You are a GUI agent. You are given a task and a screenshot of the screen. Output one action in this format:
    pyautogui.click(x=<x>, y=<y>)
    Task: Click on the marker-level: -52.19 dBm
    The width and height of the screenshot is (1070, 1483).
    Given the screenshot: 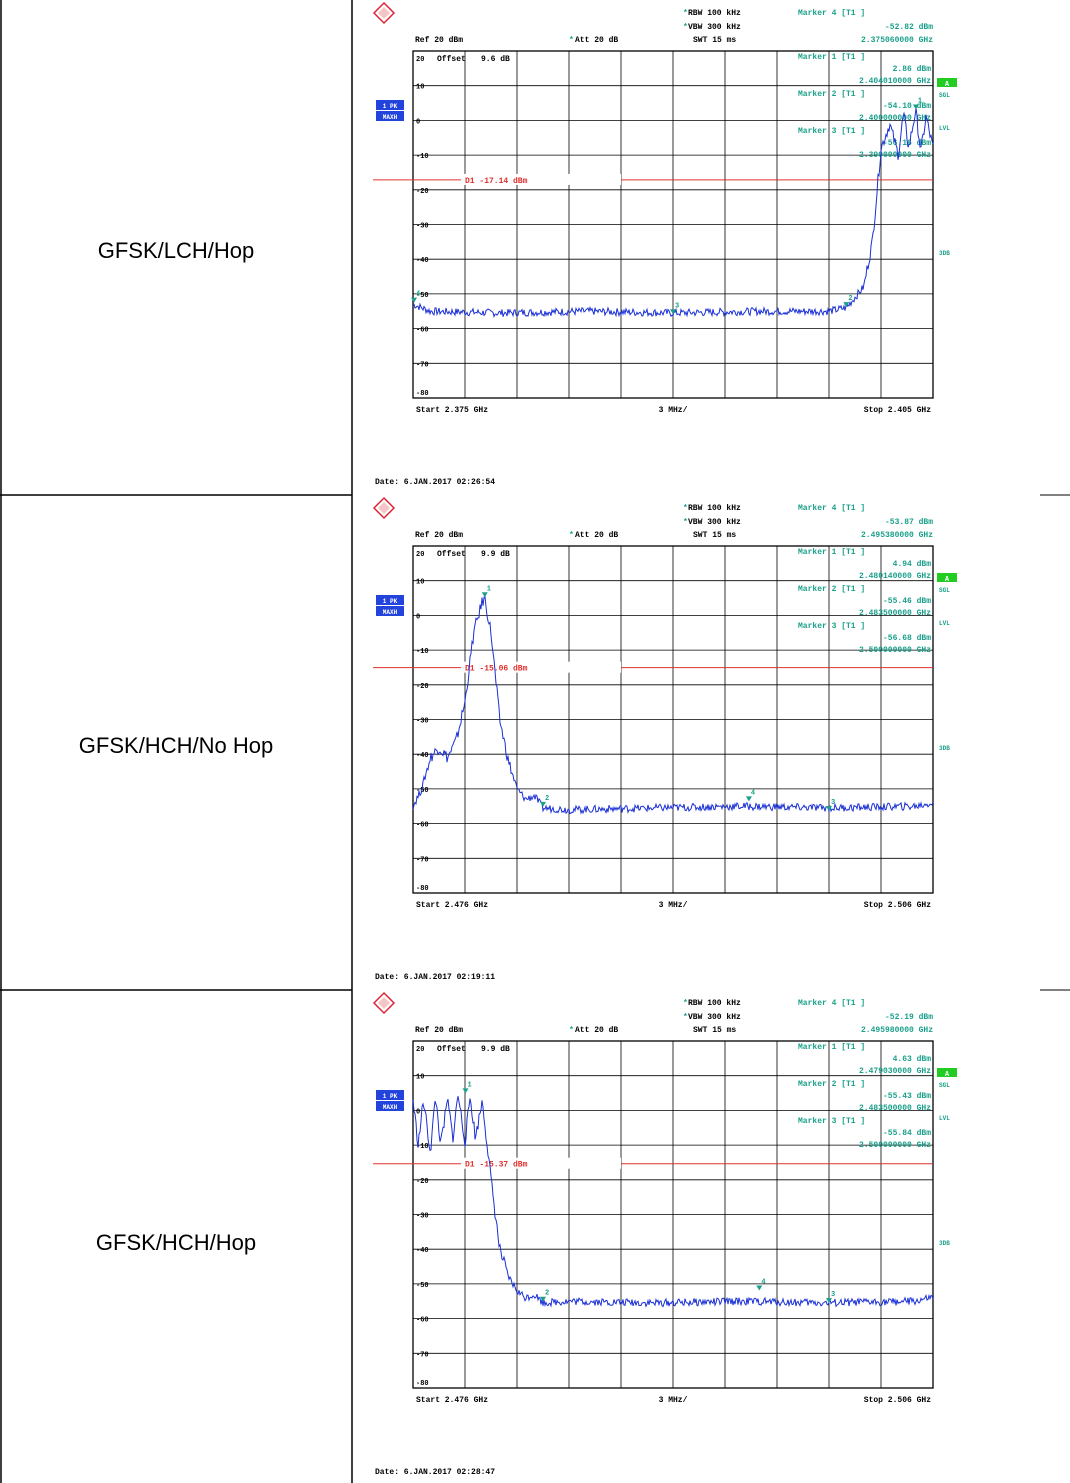 What is the action you would take?
    pyautogui.click(x=909, y=1017)
    